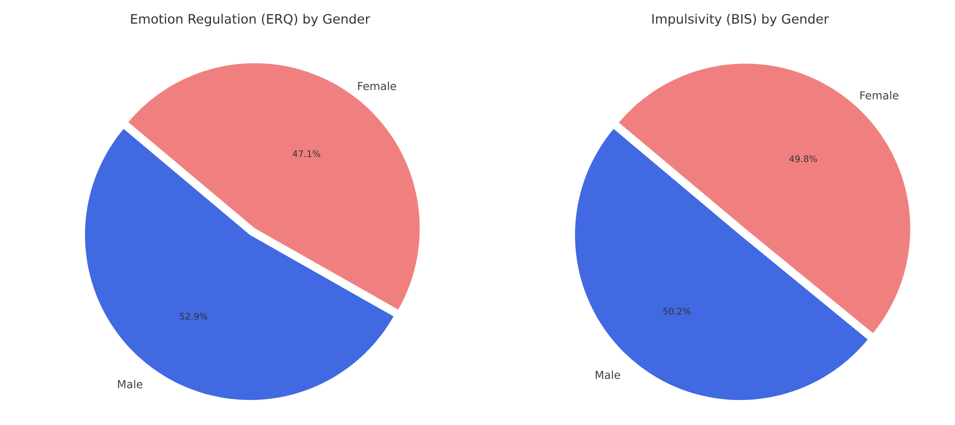 The height and width of the screenshot is (425, 955). Describe the element at coordinates (677, 311) in the screenshot. I see `data-label: 50.2%` at that location.